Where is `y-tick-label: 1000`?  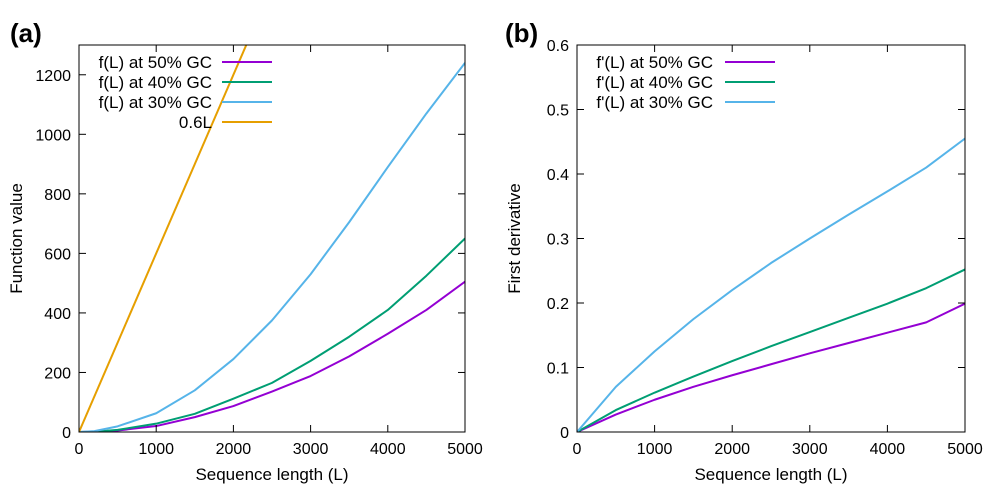
y-tick-label: 1000 is located at coordinates (53, 135).